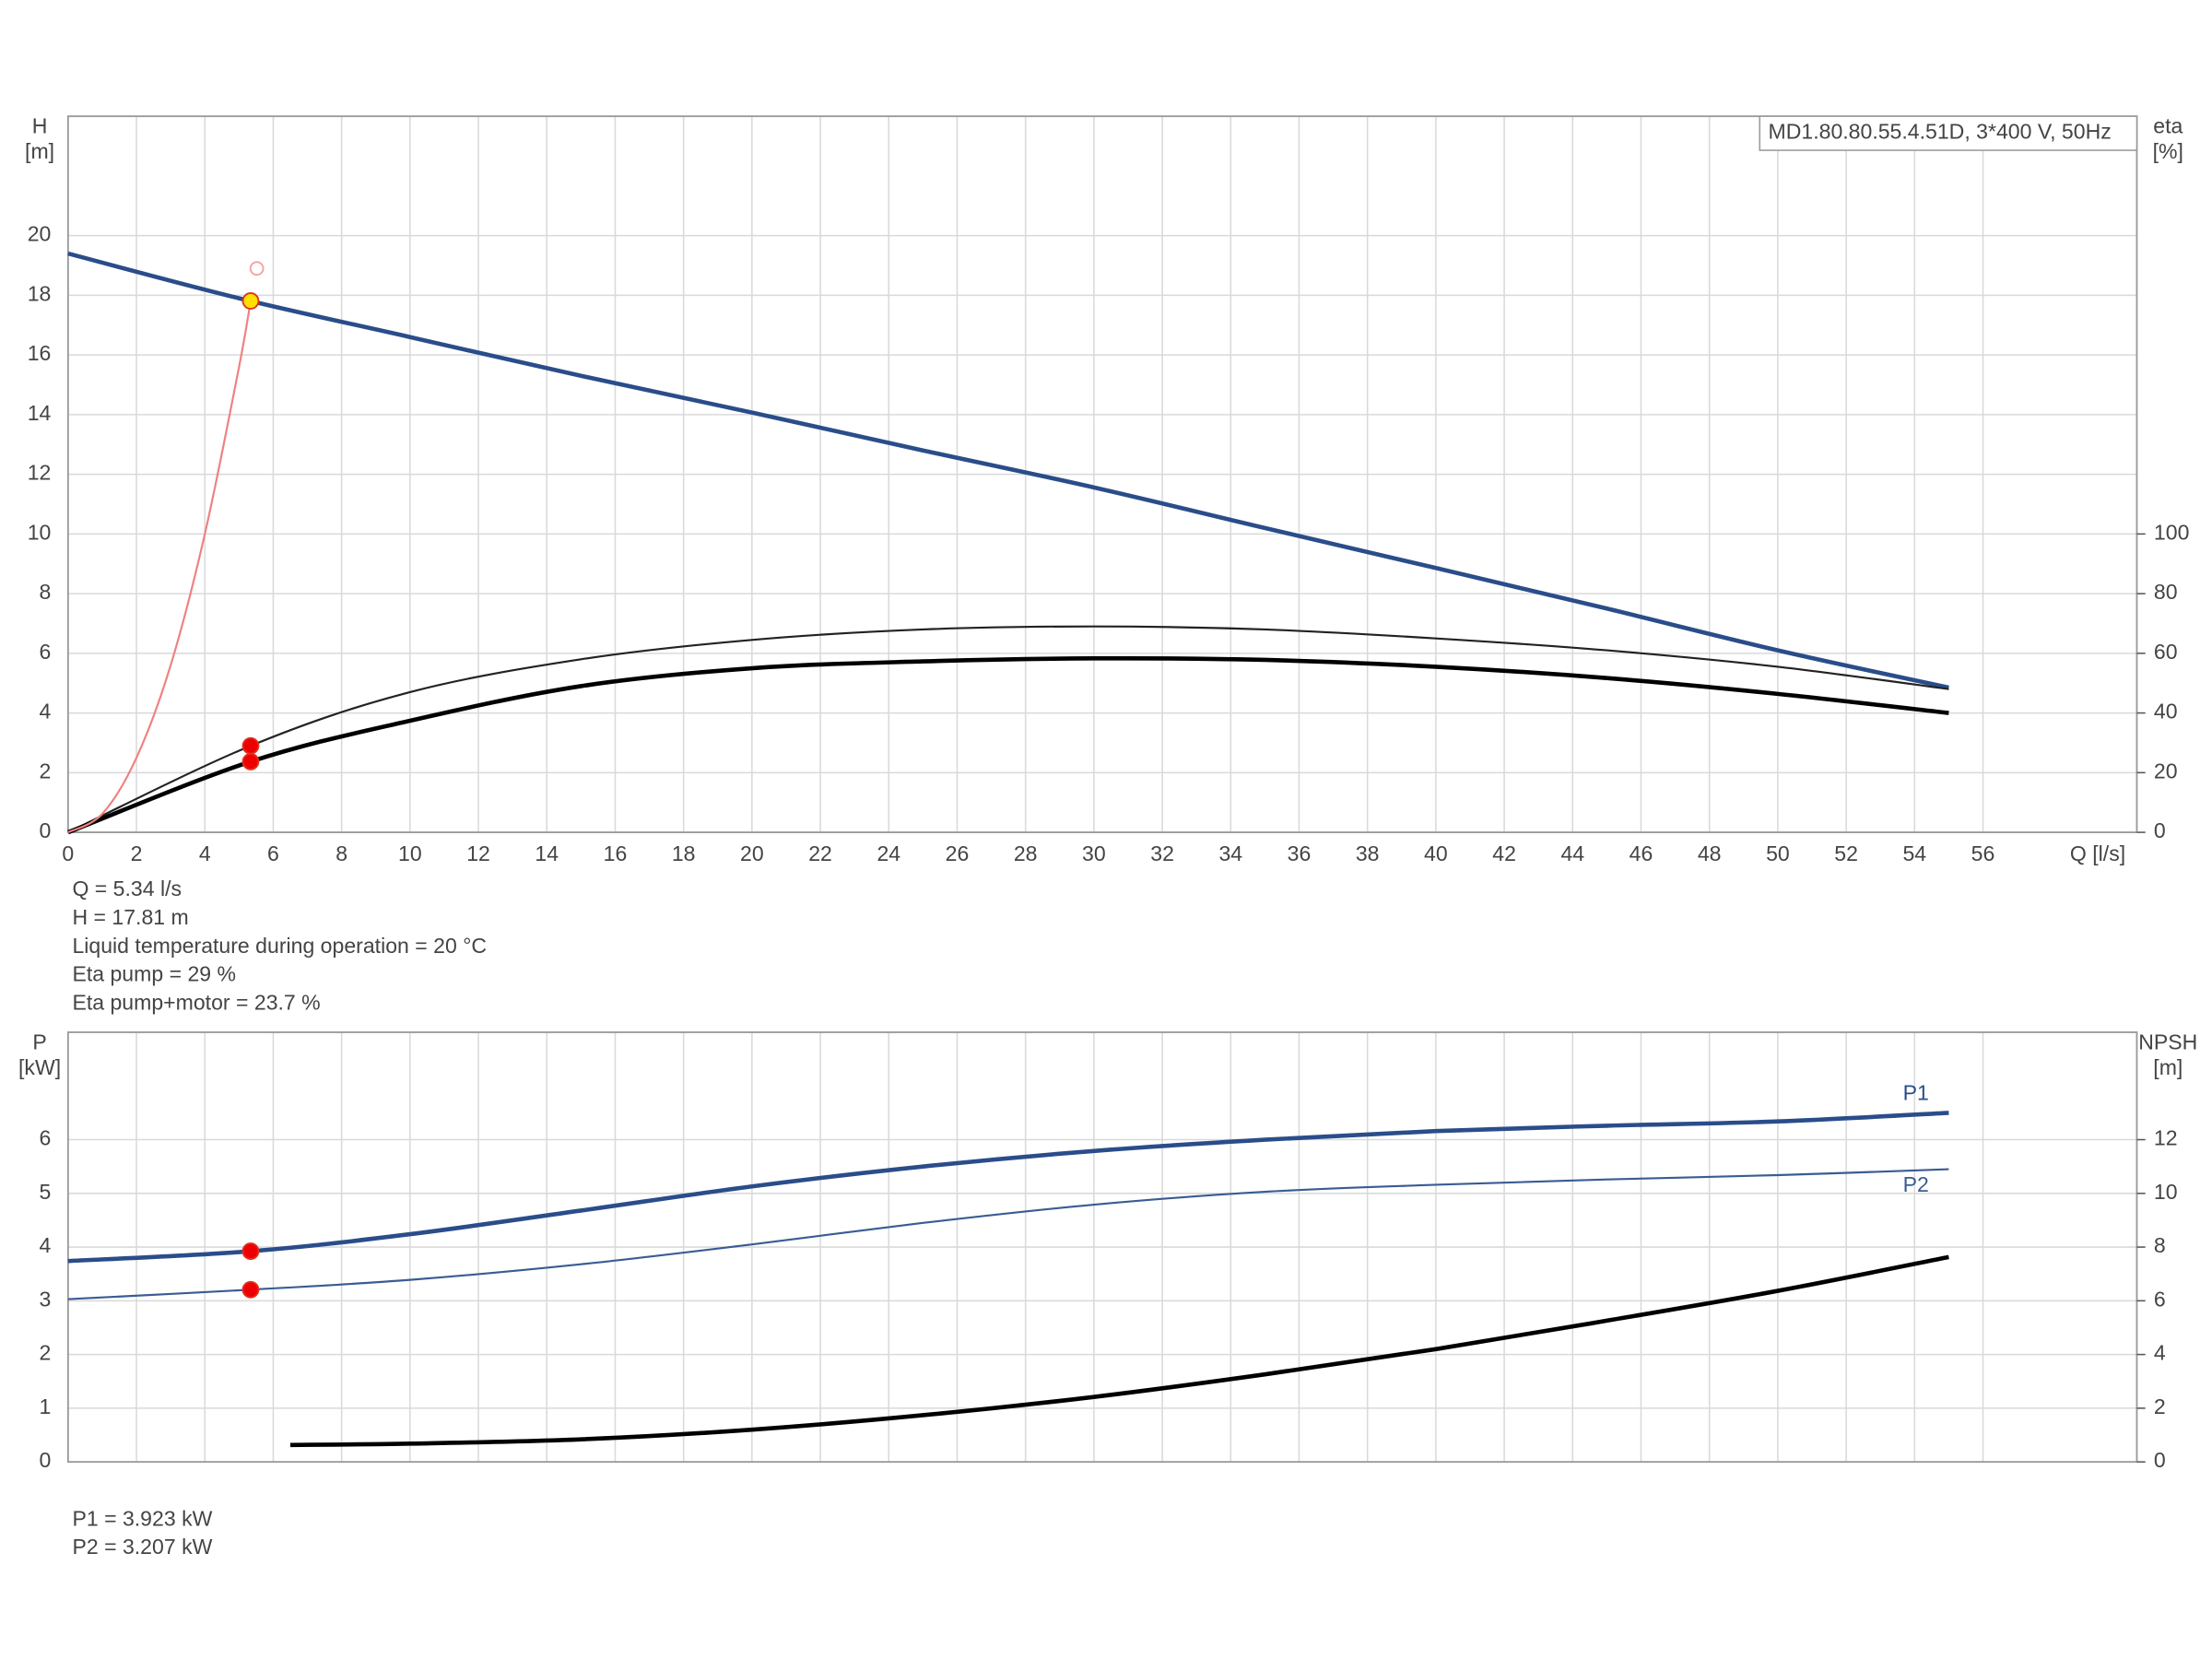  Describe the element at coordinates (888, 853) in the screenshot. I see `x-tick-label: 24` at that location.